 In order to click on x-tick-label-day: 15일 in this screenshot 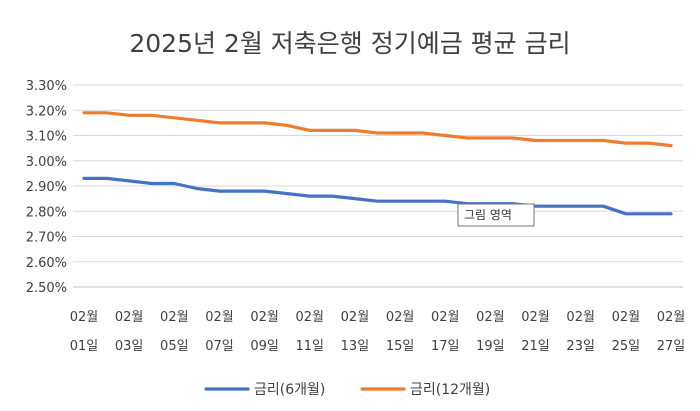, I will do `click(400, 346)`.